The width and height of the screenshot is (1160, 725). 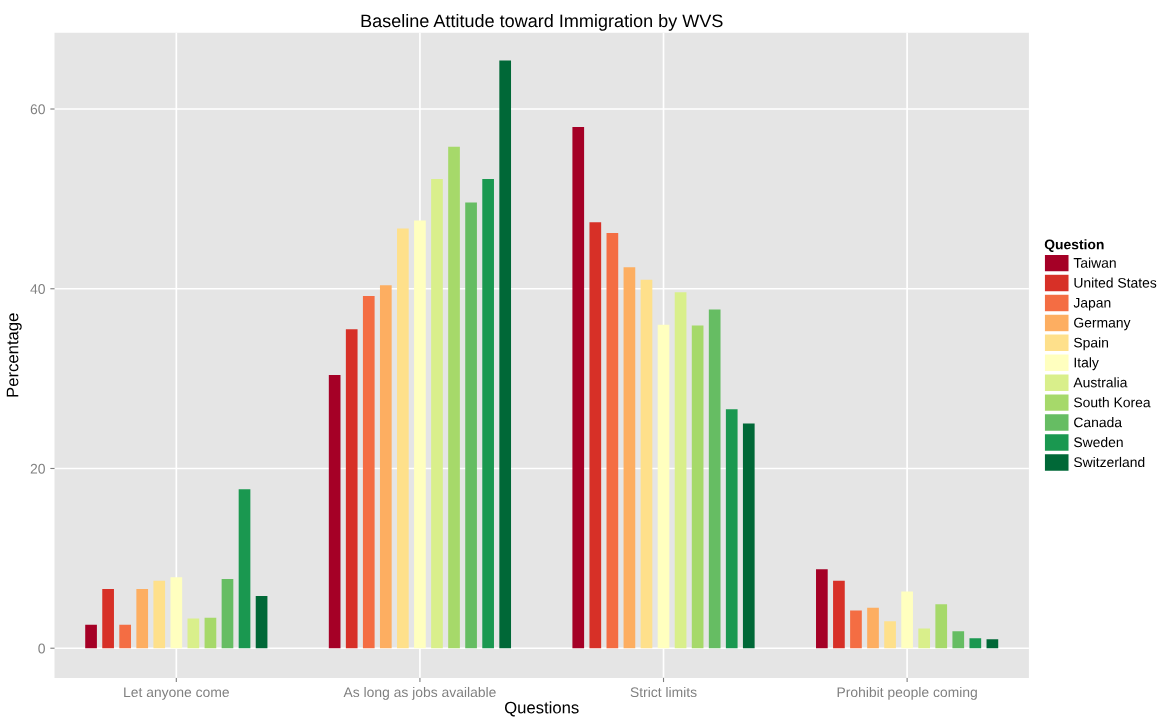 I want to click on x-axis-title: Questions, so click(x=541, y=709).